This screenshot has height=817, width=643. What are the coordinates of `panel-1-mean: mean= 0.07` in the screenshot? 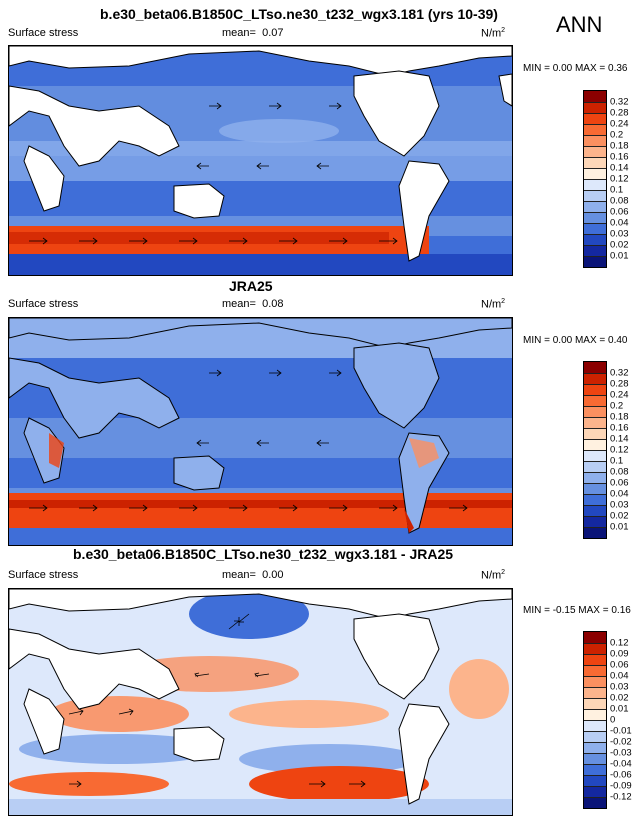 It's located at (253, 33).